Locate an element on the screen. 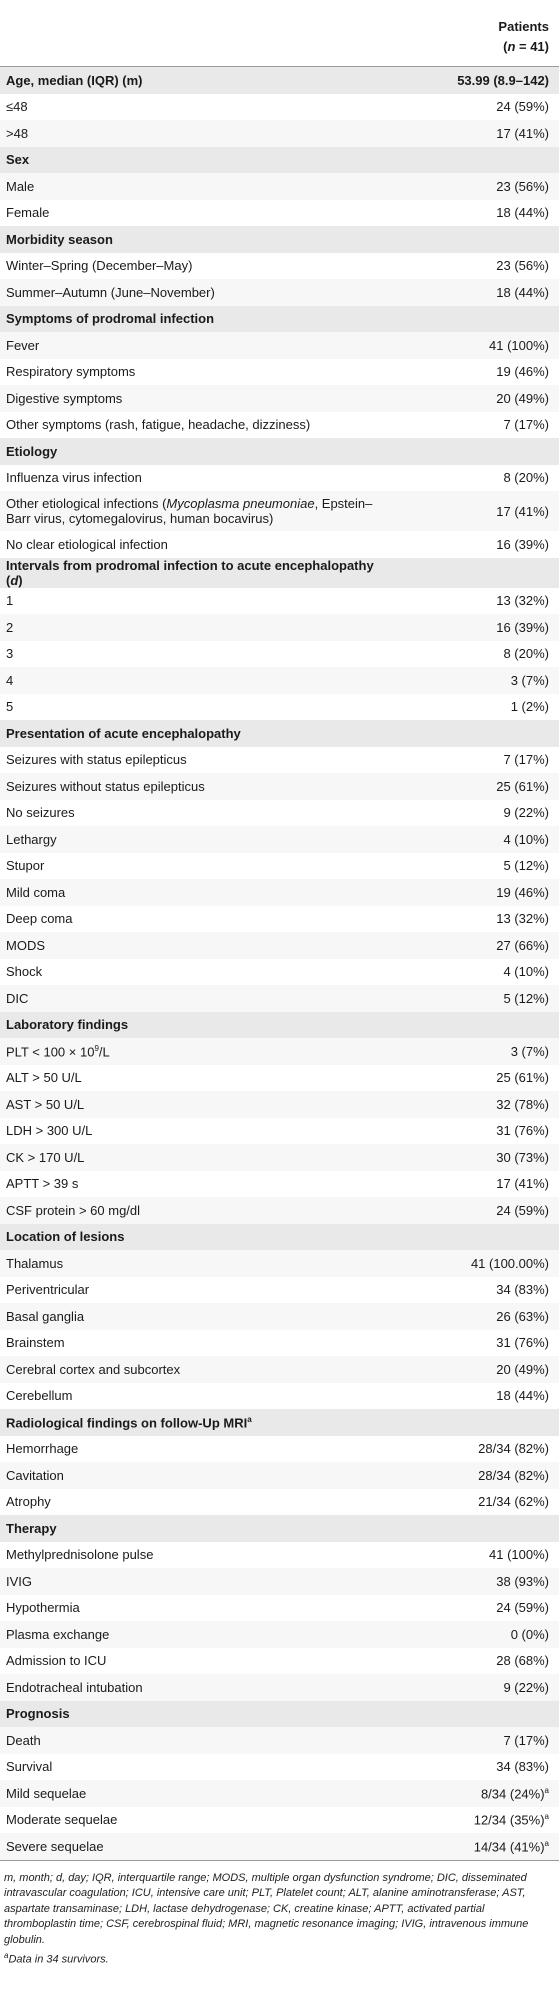 The height and width of the screenshot is (2007, 559). row-value-text: 8 (20%) is located at coordinates (526, 478).